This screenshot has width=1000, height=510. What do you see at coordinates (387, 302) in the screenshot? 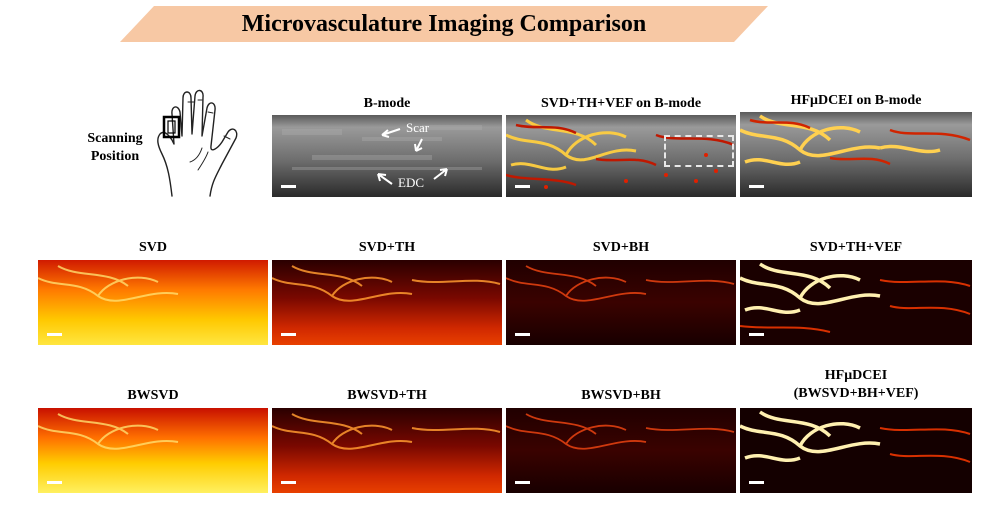
I see `panel-svd-th` at bounding box center [387, 302].